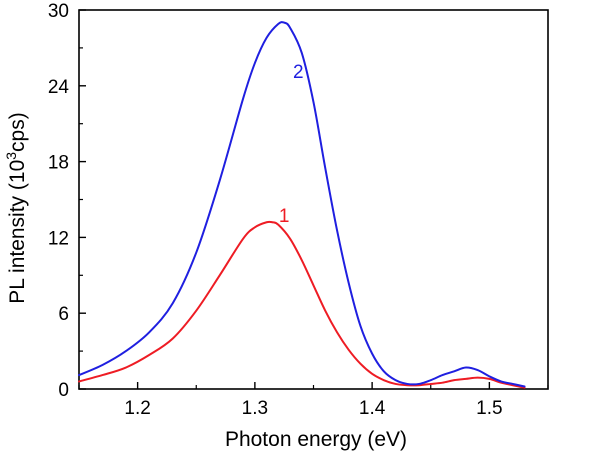 The width and height of the screenshot is (593, 456). Describe the element at coordinates (59, 87) in the screenshot. I see `y-tick-label: 24` at that location.